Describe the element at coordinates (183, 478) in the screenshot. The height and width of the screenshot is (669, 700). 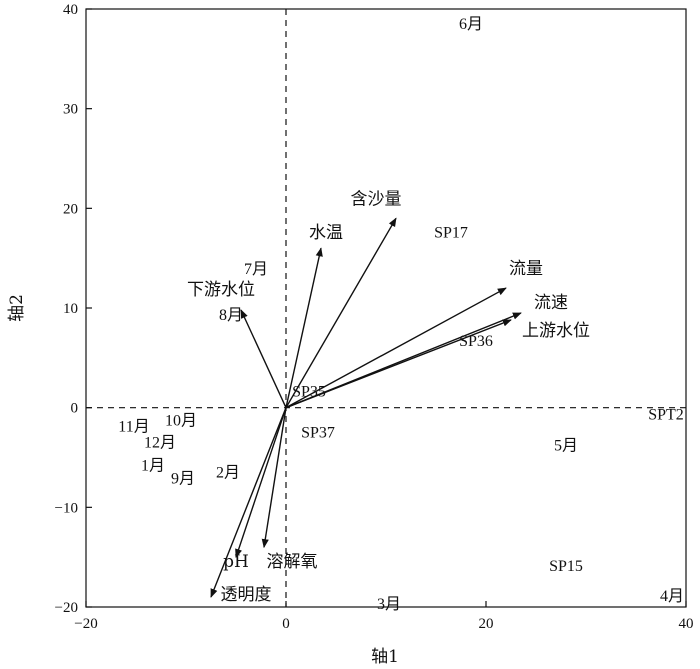
I see `point-label-13: 9月` at that location.